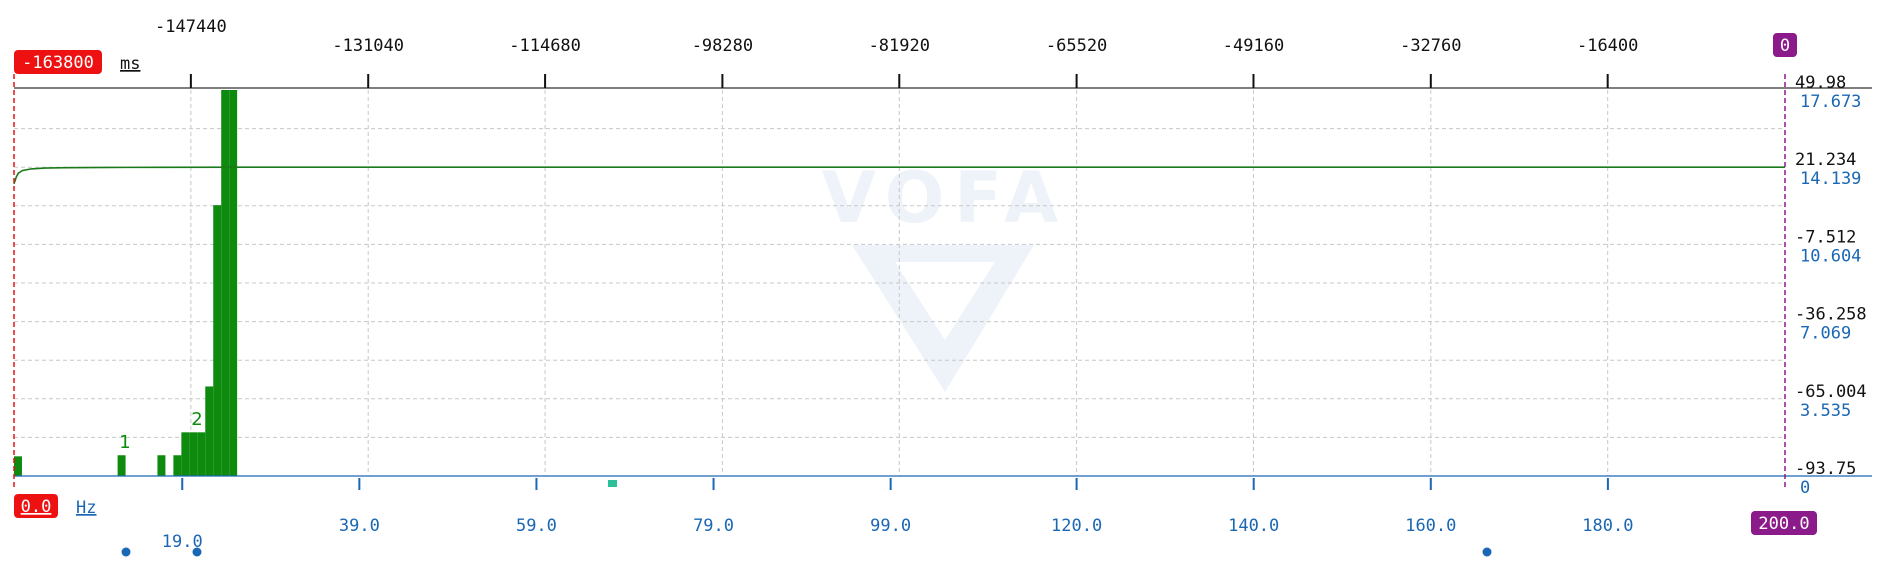 This screenshot has width=1887, height=565. I want to click on line-series, so click(899, 175).